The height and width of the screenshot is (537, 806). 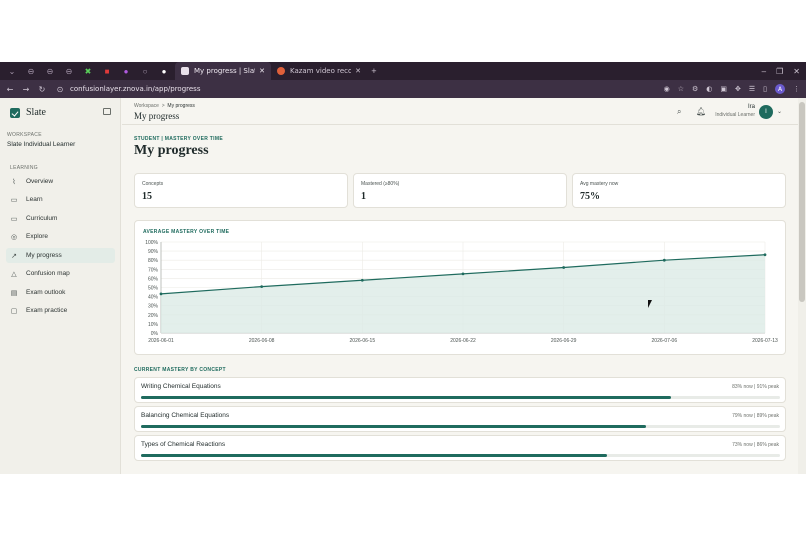 I want to click on pinned-tab-icon: ■, so click(x=107, y=71).